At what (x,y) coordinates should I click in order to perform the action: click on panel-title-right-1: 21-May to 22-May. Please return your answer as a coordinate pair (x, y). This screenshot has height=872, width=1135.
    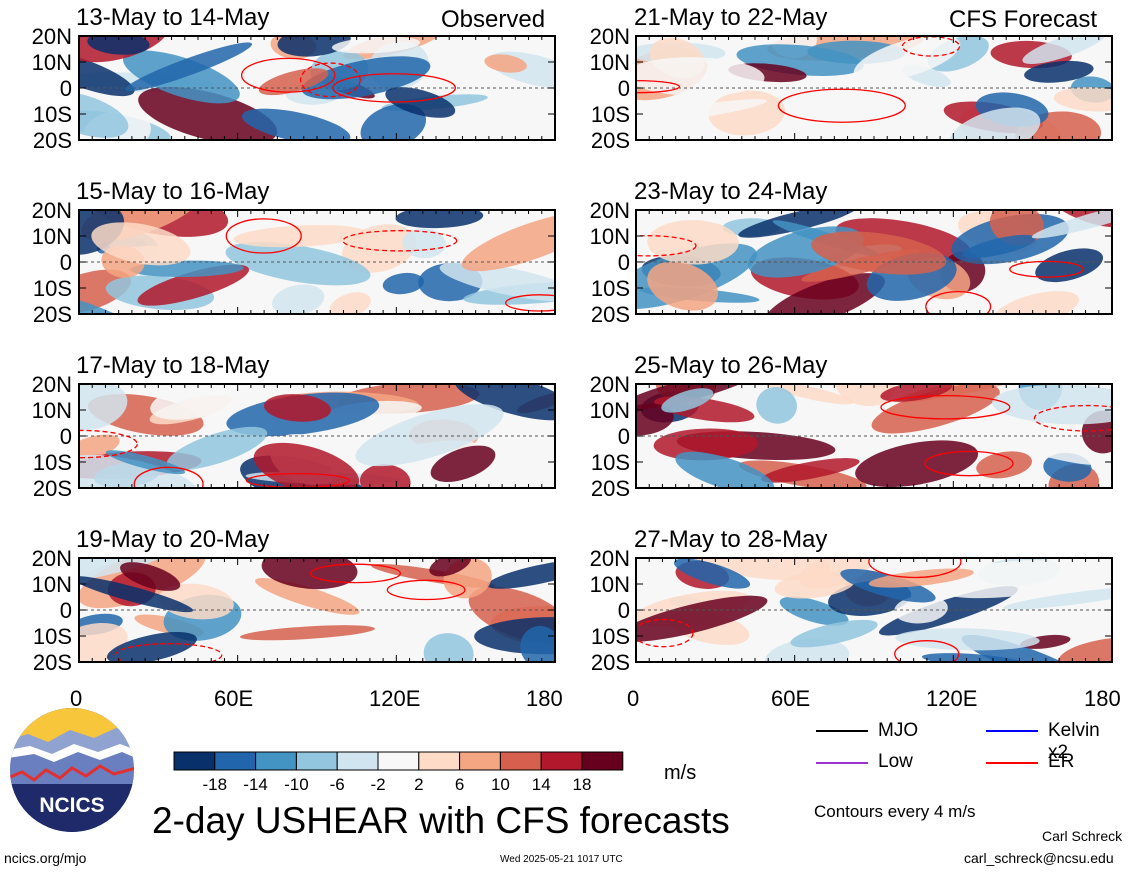
    Looking at the image, I should click on (731, 17).